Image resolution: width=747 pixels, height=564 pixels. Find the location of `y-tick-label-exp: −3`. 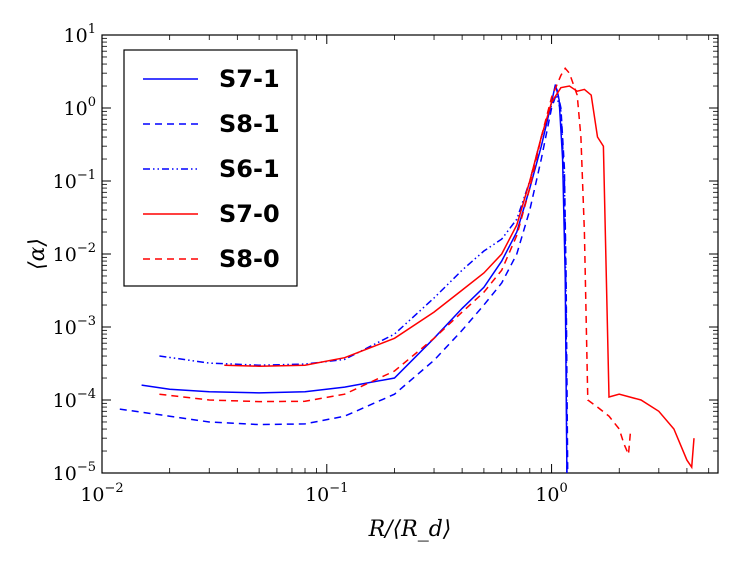

y-tick-label-exp: −3 is located at coordinates (86, 321).